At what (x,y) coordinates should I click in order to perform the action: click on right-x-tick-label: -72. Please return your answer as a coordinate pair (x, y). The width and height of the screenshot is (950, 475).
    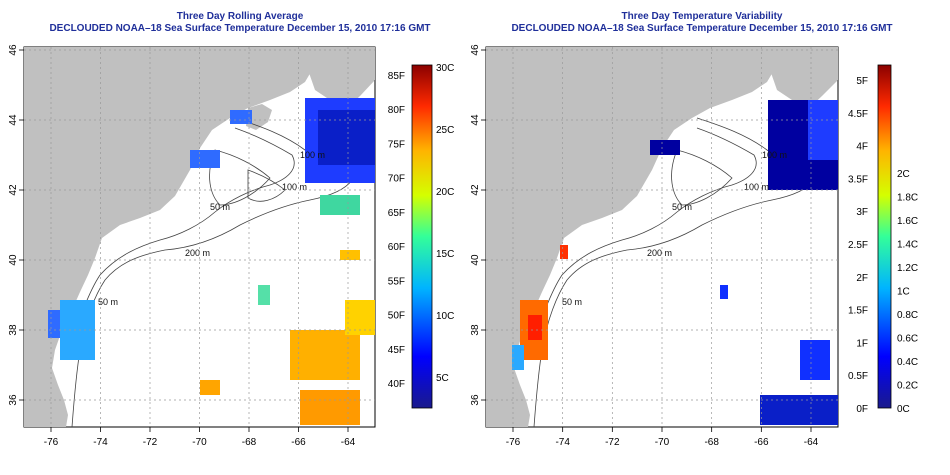
    Looking at the image, I should click on (612, 442).